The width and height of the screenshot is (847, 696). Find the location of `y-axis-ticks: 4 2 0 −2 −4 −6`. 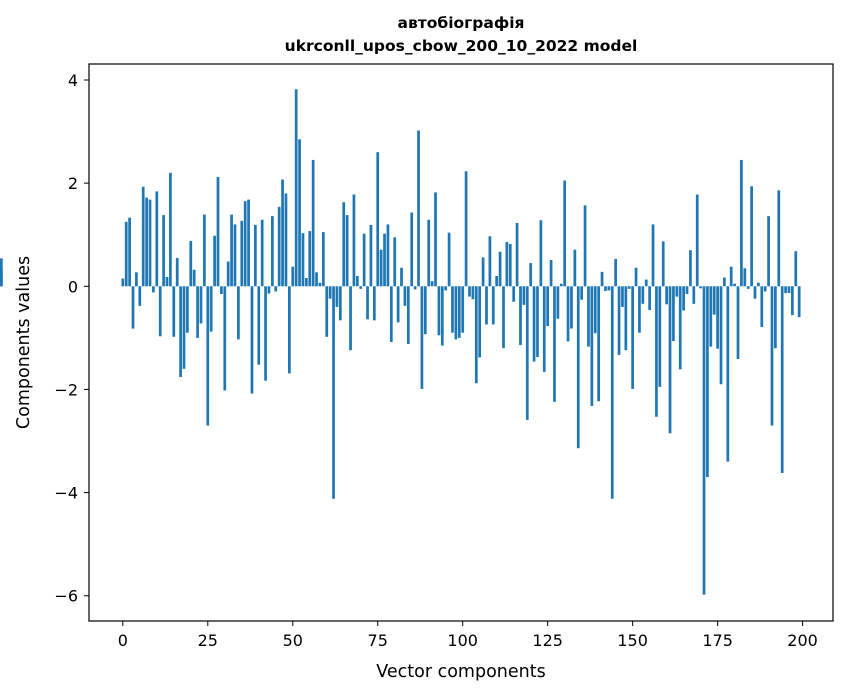

y-axis-ticks: 4 2 0 −2 −4 −6 is located at coordinates (71, 338).